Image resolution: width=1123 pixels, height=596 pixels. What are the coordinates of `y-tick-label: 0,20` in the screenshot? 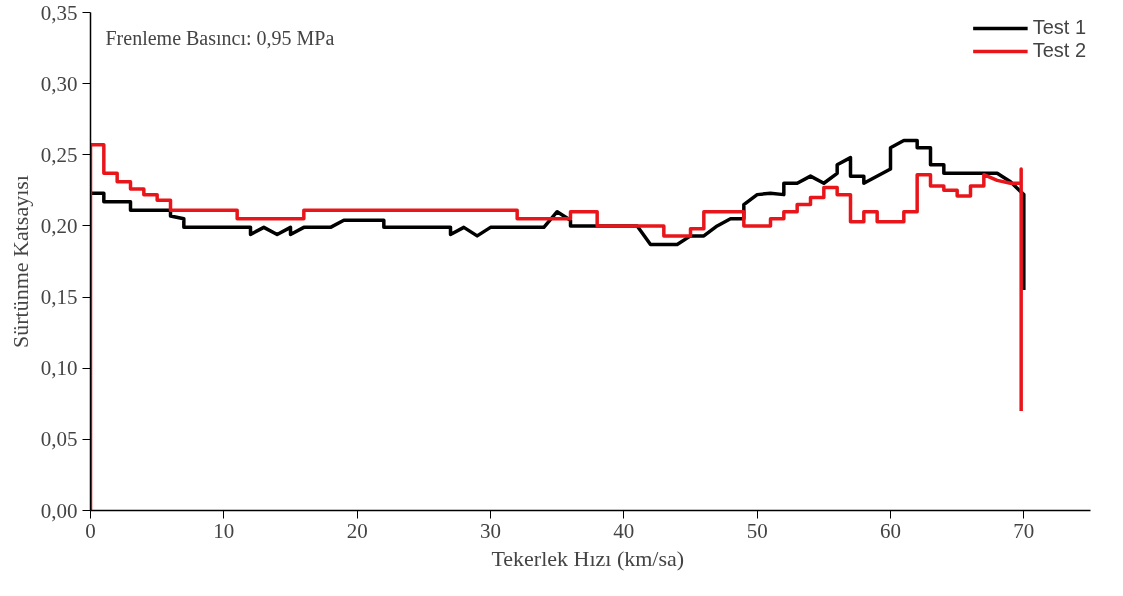 It's located at (59, 225).